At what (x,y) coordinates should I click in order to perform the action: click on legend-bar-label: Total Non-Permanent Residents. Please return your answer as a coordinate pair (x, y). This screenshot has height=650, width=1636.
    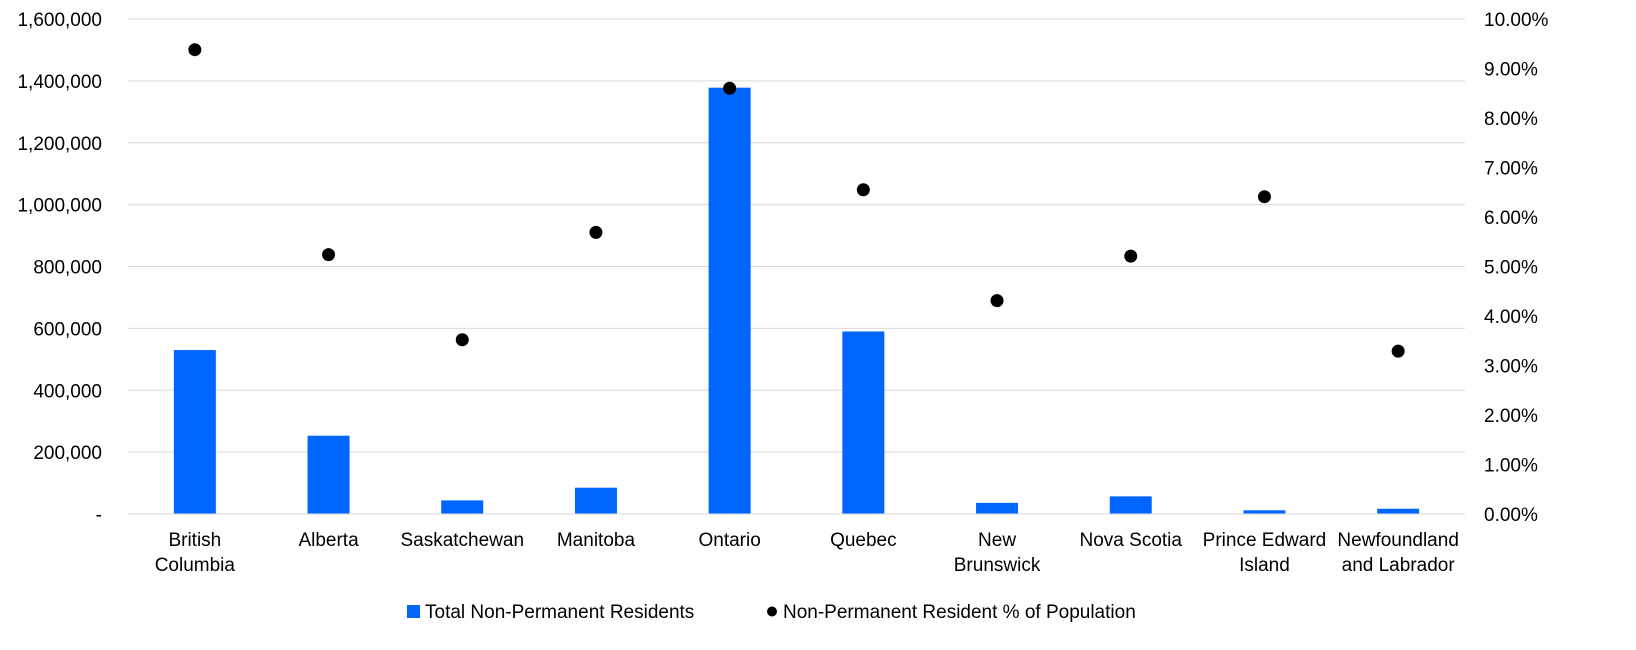
    Looking at the image, I should click on (559, 612).